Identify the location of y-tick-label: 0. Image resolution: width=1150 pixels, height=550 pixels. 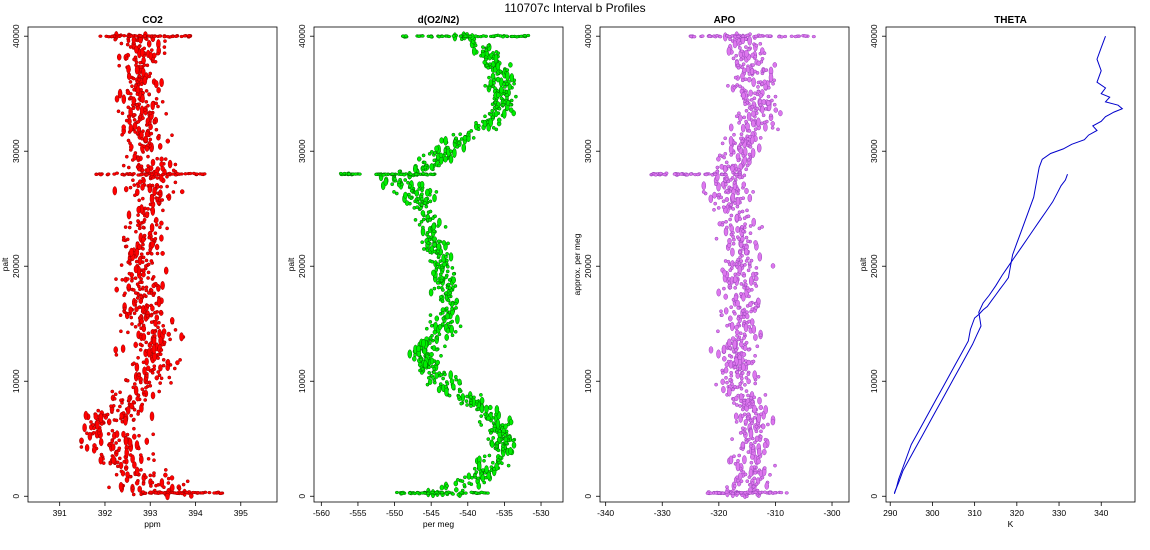
(874, 496).